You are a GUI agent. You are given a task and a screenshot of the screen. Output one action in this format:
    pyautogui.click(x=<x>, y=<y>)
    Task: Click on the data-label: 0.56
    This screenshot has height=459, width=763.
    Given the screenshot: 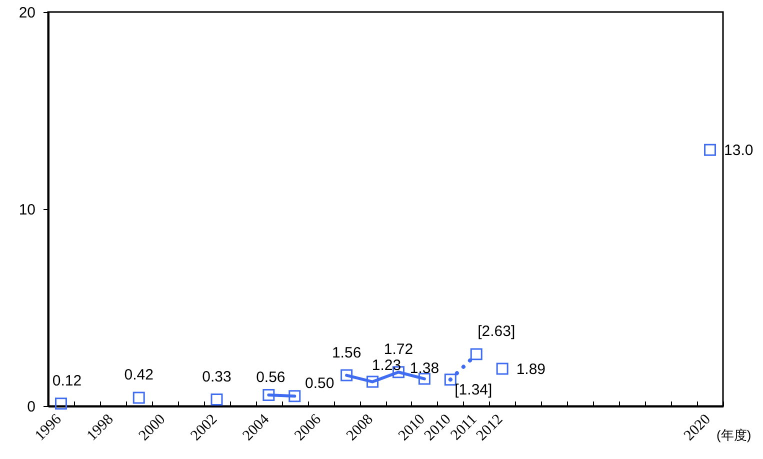 What is the action you would take?
    pyautogui.click(x=271, y=377)
    